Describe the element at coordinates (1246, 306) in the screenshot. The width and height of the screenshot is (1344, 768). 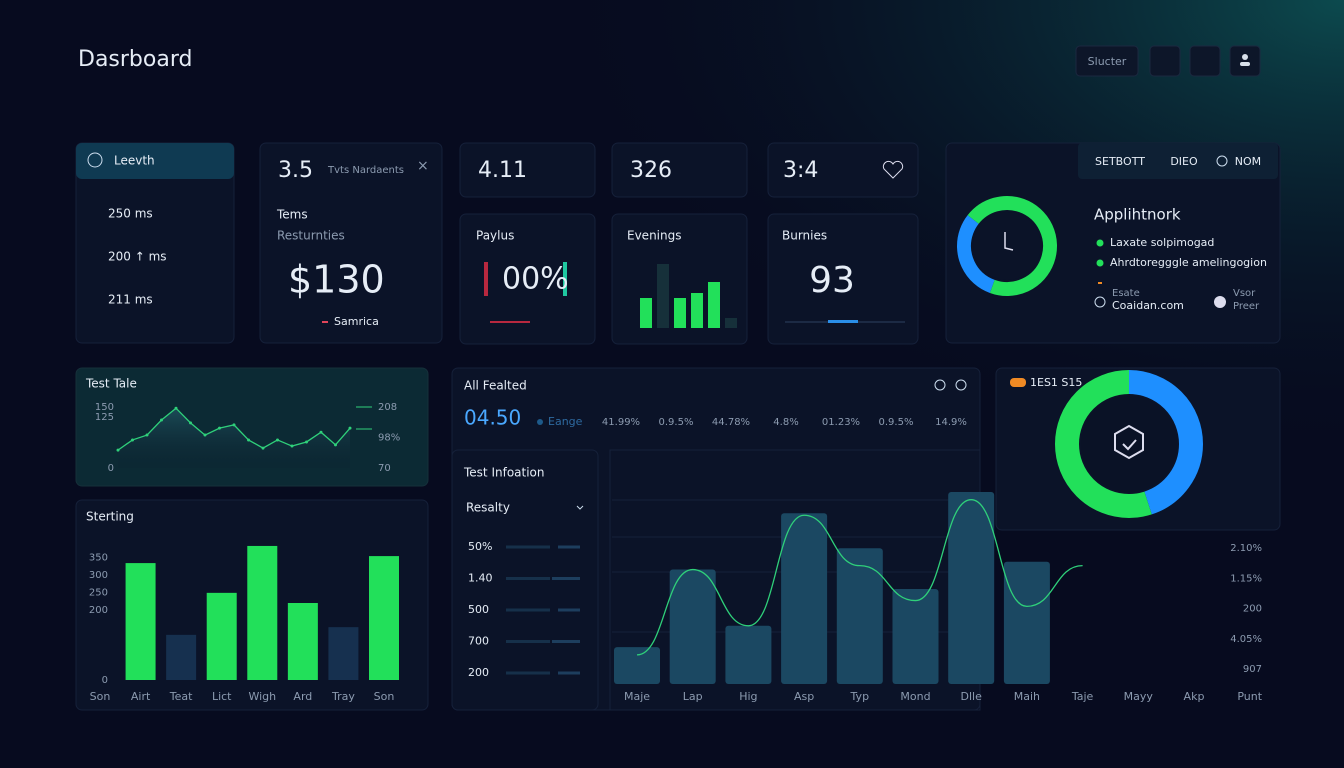
I see `footer-text: Preer` at that location.